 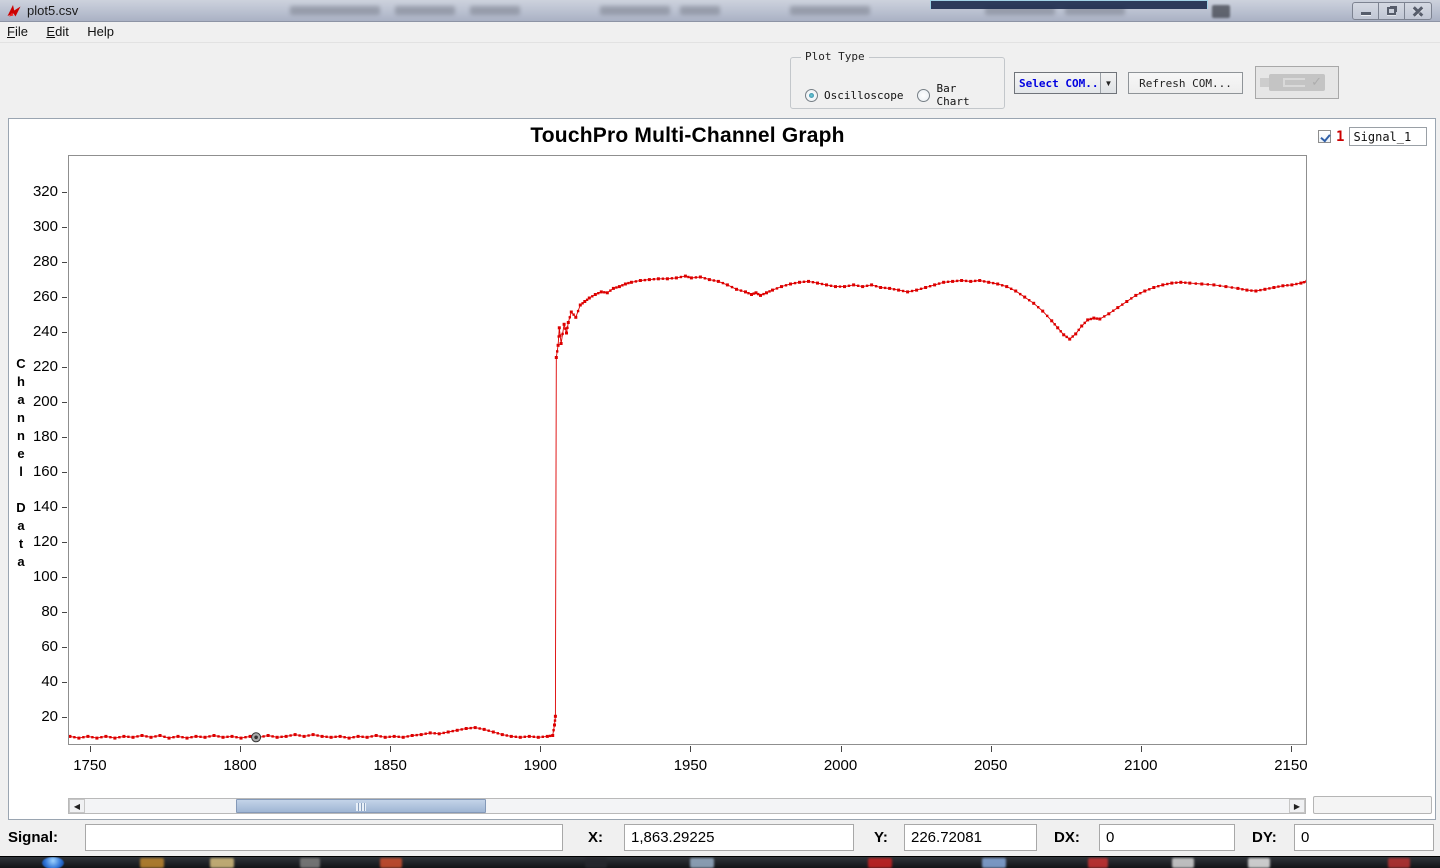 I want to click on signal-index: 1, so click(x=1340, y=136).